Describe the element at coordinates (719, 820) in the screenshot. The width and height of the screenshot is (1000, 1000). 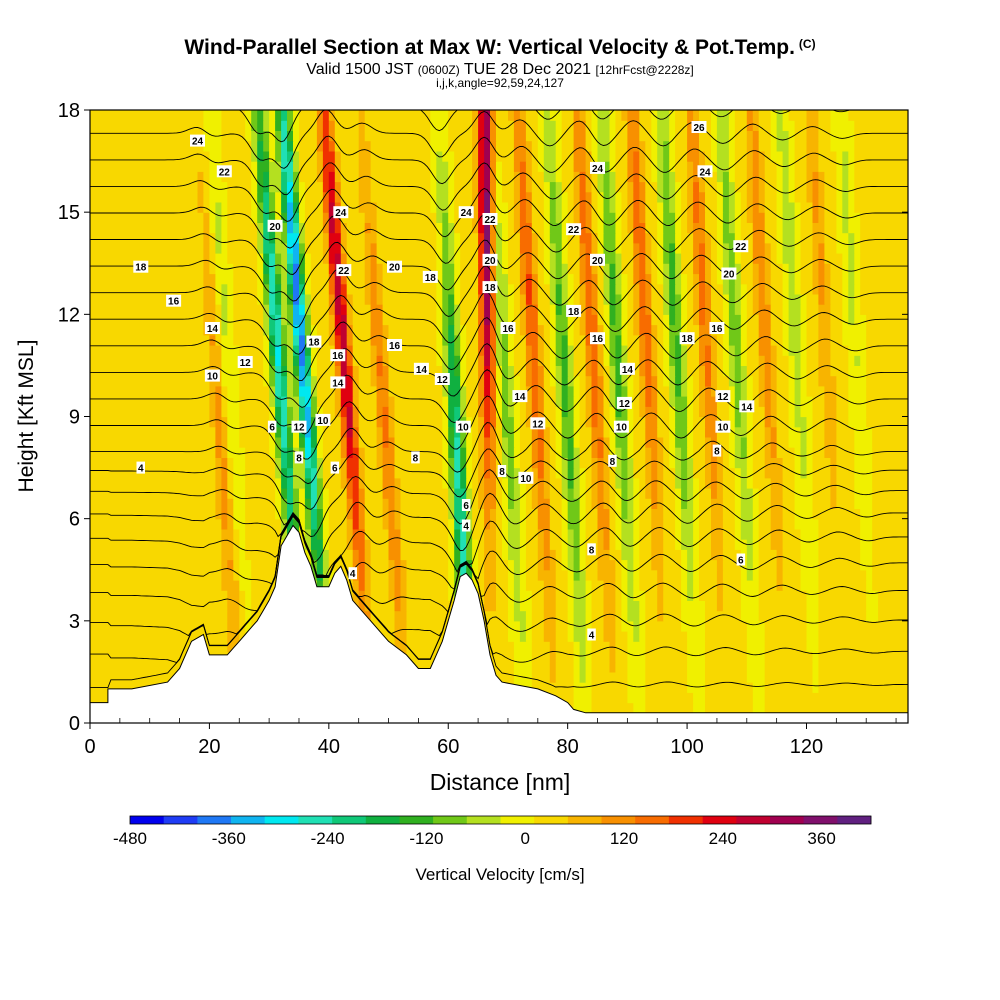
I see `colorbar-swatch` at that location.